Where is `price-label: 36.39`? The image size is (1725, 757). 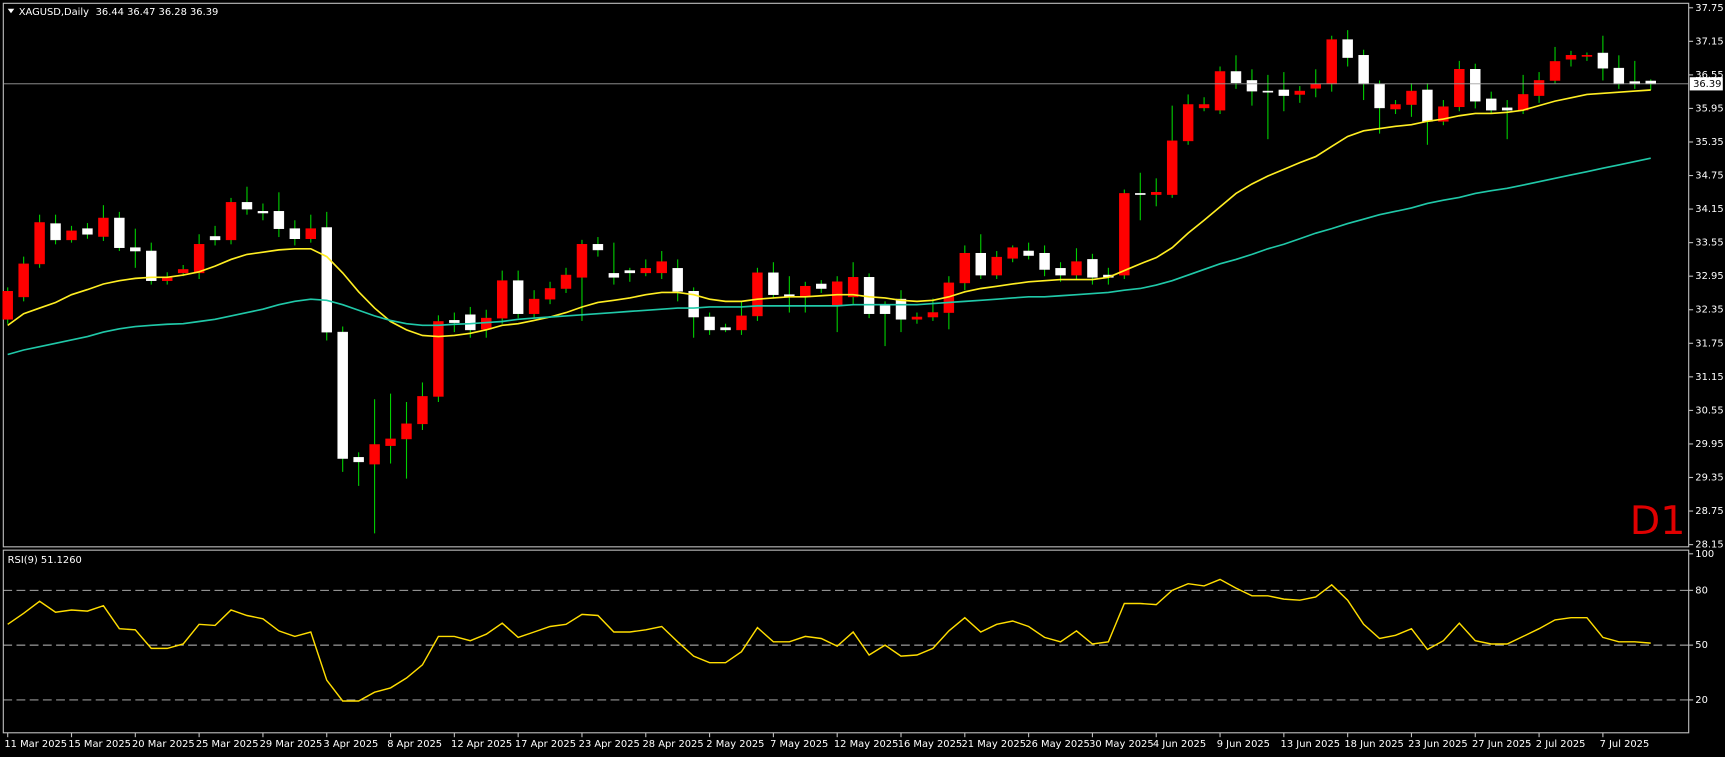 price-label: 36.39 is located at coordinates (1707, 84).